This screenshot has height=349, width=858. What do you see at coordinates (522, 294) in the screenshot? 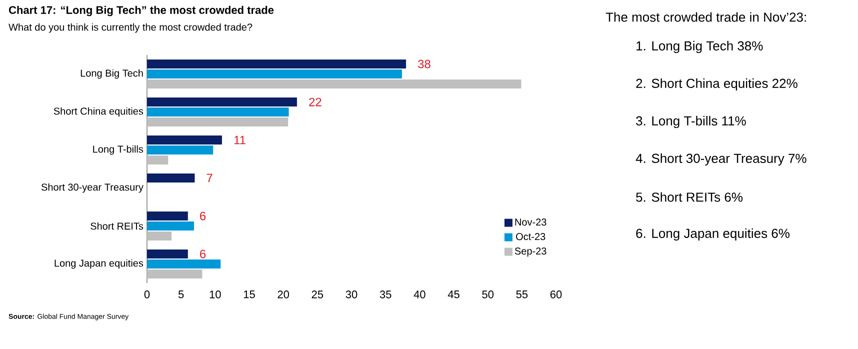
I see `x-tick-label: 55` at bounding box center [522, 294].